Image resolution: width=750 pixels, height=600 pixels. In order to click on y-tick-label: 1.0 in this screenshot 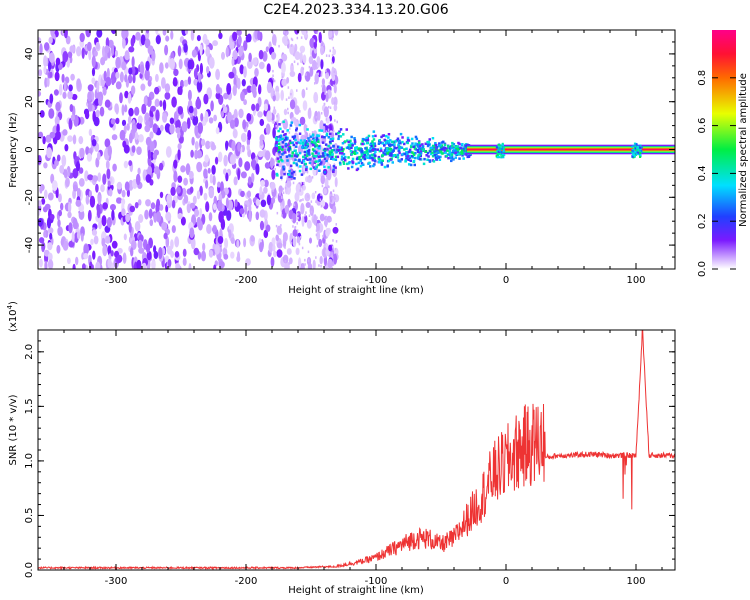, I will do `click(29, 461)`.